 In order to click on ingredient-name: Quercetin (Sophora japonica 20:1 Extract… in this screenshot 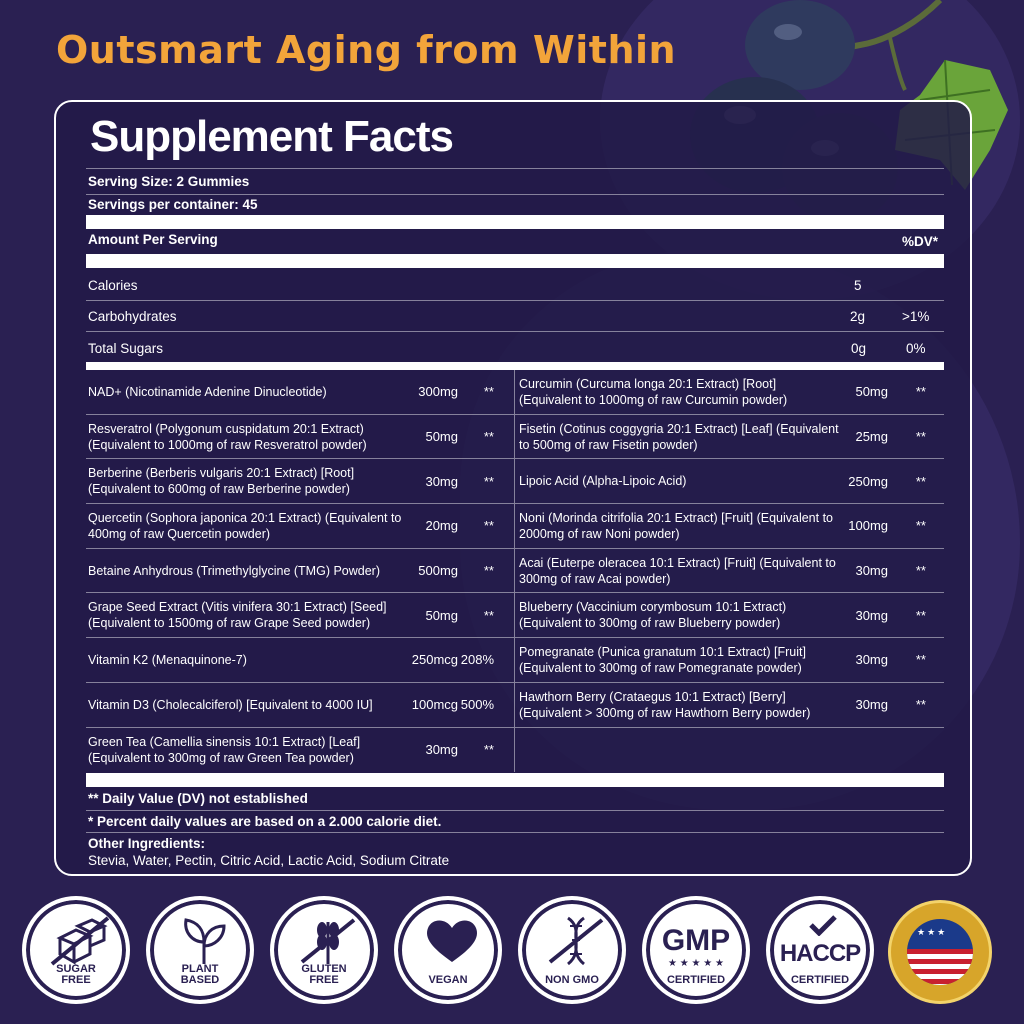, I will do `click(245, 525)`.